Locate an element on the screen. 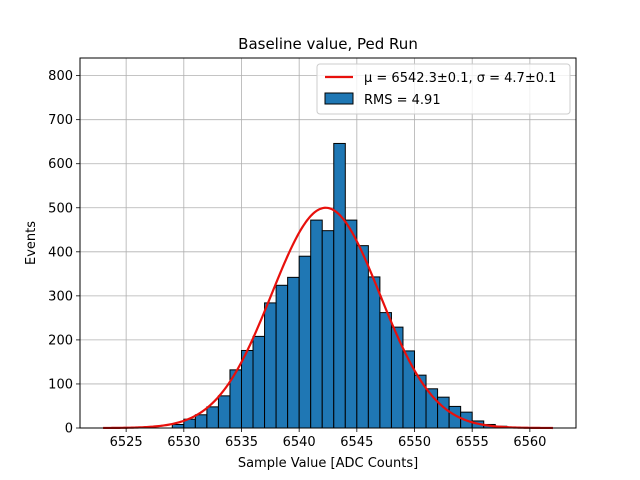 The height and width of the screenshot is (480, 640). y-tick-label: 700 is located at coordinates (60, 120).